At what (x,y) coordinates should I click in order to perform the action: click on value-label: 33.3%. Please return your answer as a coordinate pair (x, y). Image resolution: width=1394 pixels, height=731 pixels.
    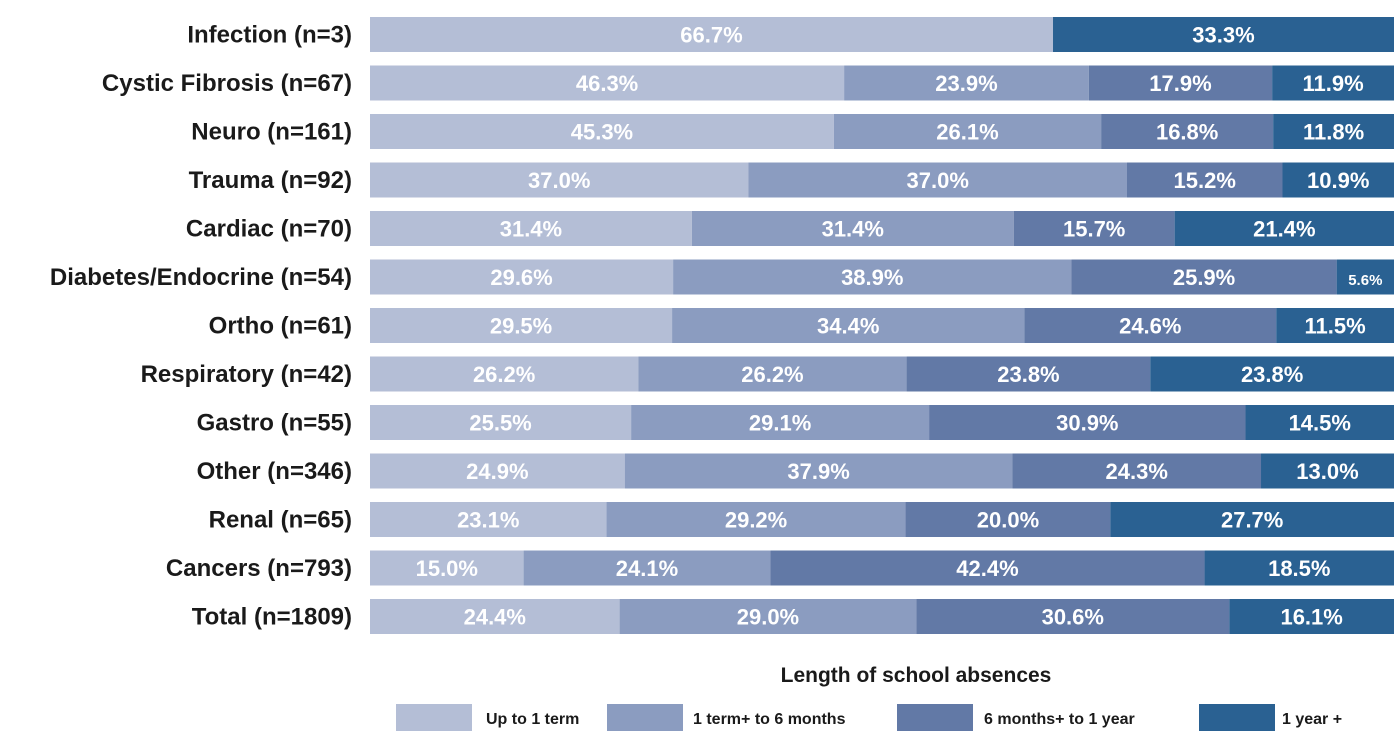
    Looking at the image, I should click on (1223, 35).